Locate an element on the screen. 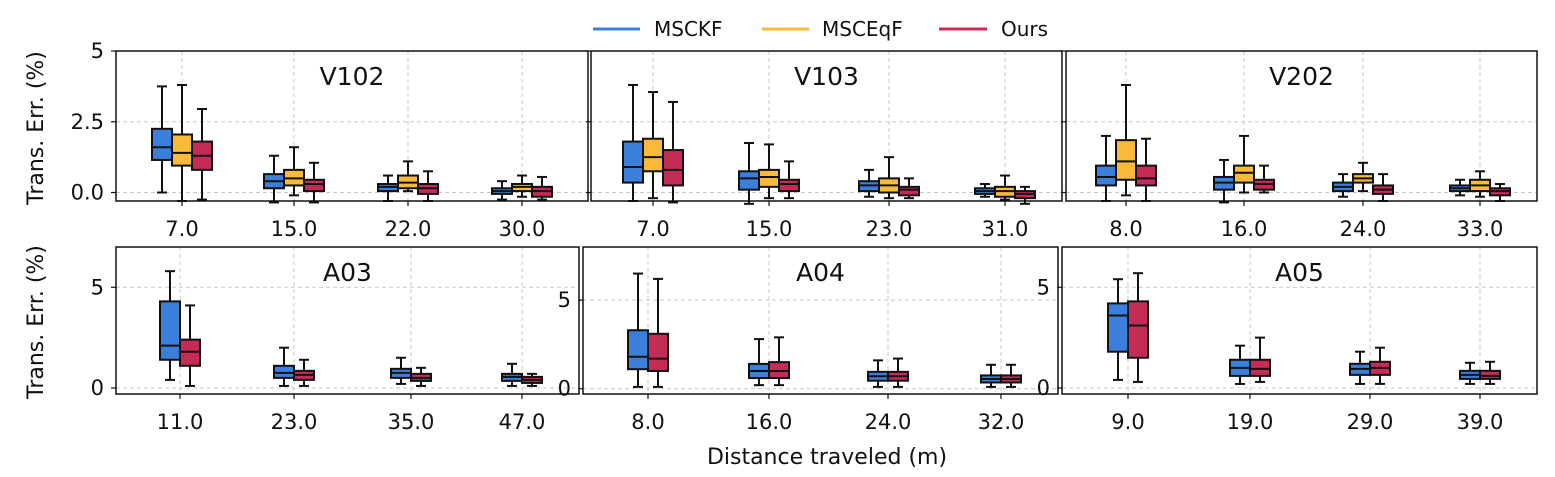 The height and width of the screenshot is (477, 1555). y-tick-label: 2.5 is located at coordinates (87, 122).